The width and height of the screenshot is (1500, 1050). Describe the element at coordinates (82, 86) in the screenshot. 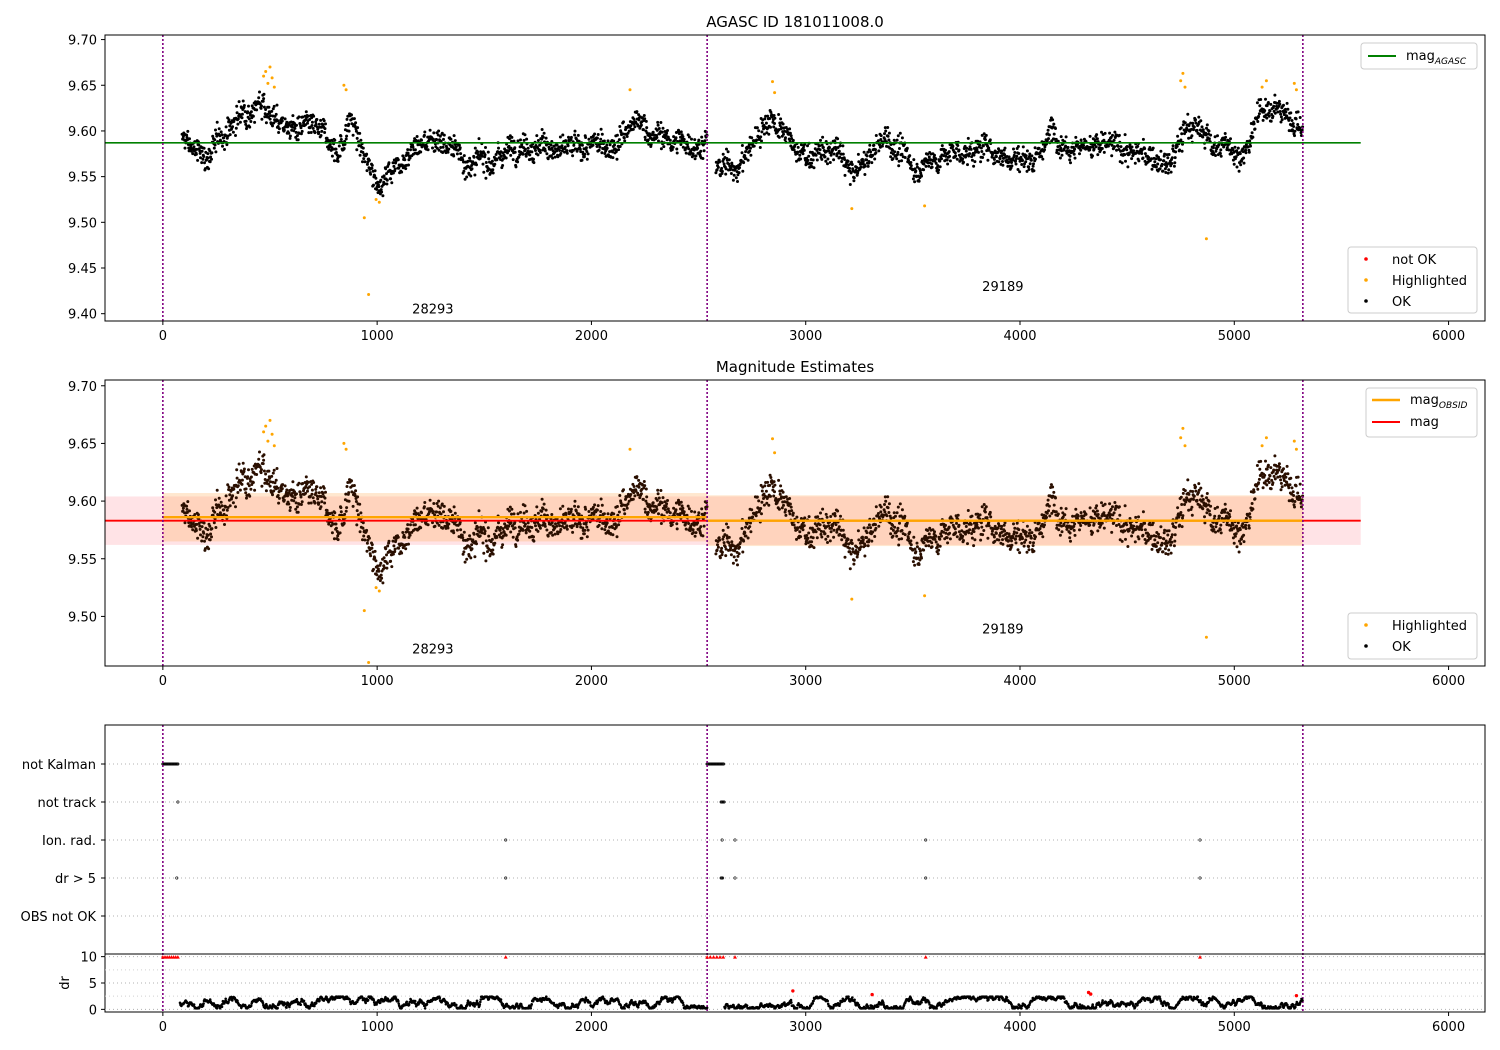

I see `y-tick-label: 9.65` at that location.